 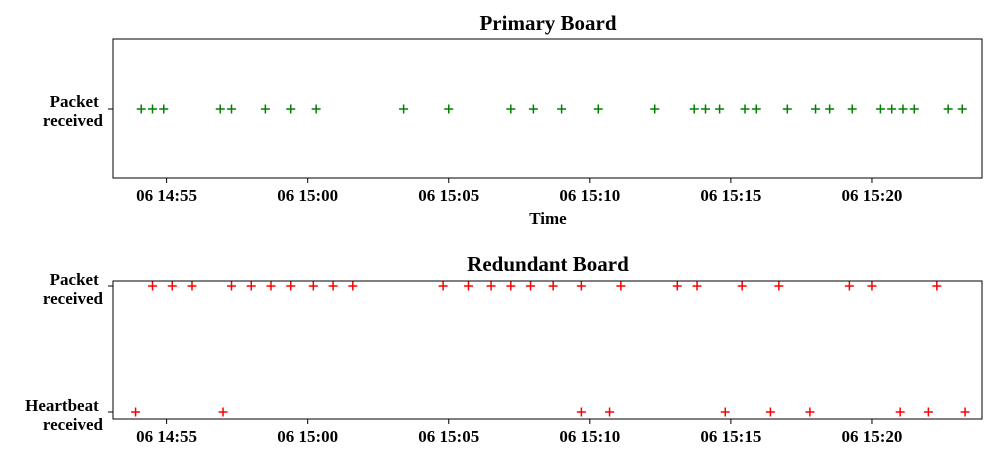 What do you see at coordinates (551, 109) in the screenshot?
I see `primary-packet-points` at bounding box center [551, 109].